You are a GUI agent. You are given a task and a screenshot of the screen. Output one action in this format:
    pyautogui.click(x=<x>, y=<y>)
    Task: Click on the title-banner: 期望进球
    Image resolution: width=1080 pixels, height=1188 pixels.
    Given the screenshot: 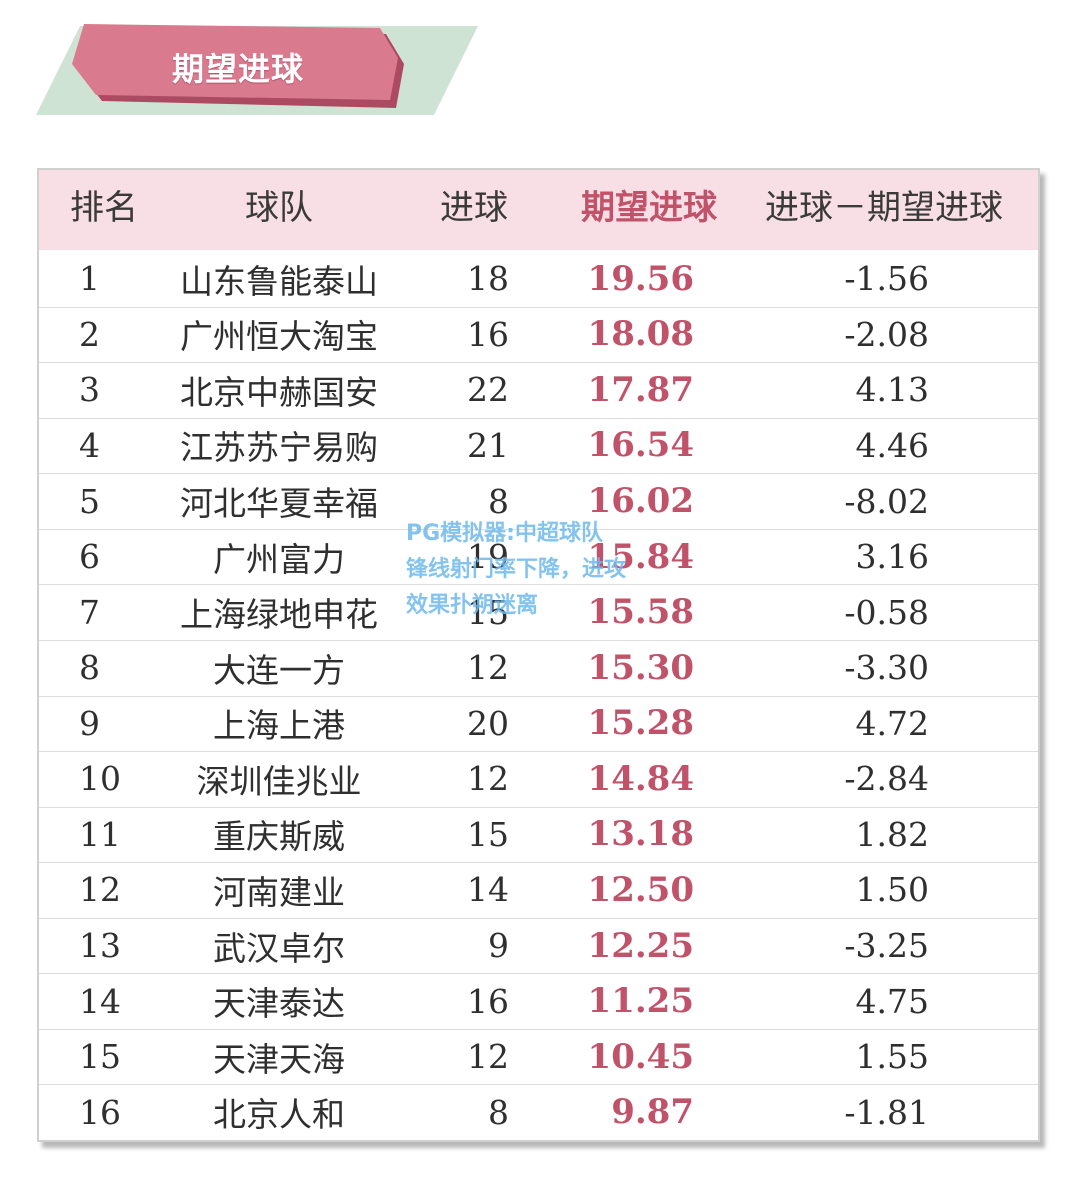 What is the action you would take?
    pyautogui.click(x=260, y=65)
    